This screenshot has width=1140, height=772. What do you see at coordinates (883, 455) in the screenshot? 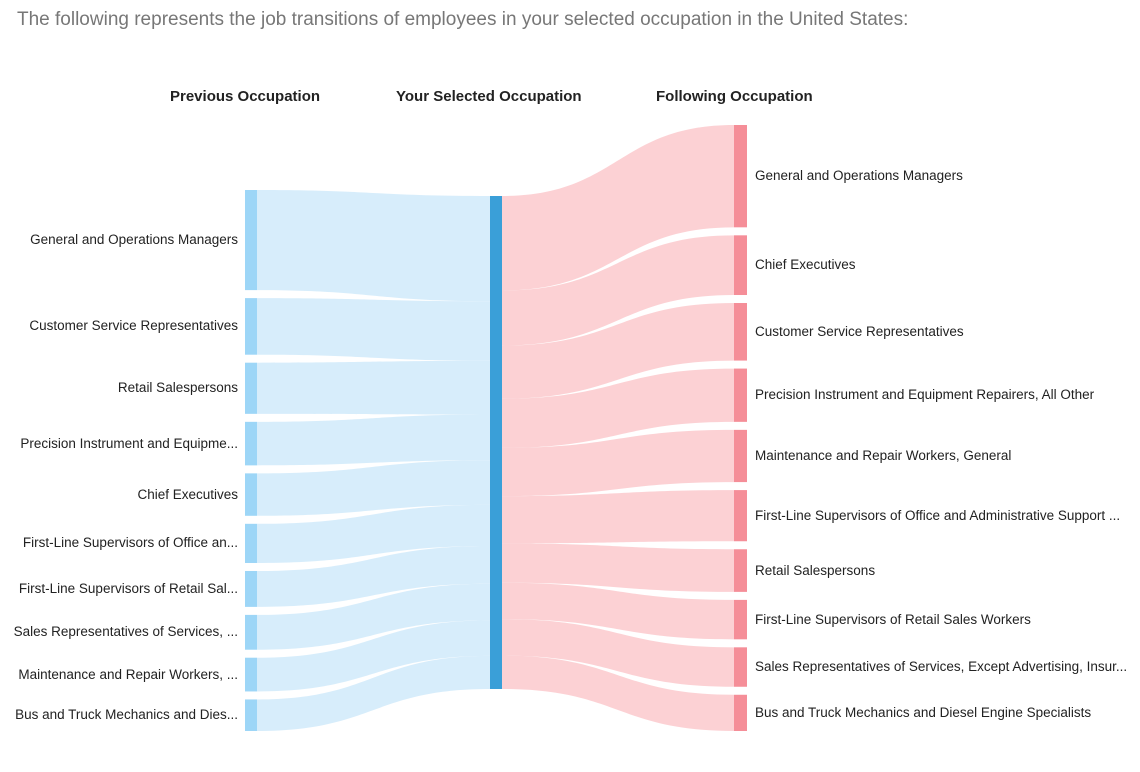
I see `following-occupation-label: Maintenance and Repair Workers, General` at bounding box center [883, 455].